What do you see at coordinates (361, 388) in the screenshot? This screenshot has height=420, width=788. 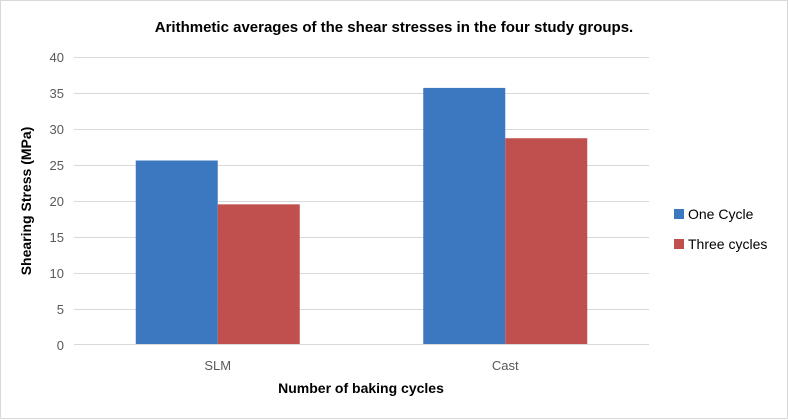 I see `x-axis-title: Number of baking cycles` at bounding box center [361, 388].